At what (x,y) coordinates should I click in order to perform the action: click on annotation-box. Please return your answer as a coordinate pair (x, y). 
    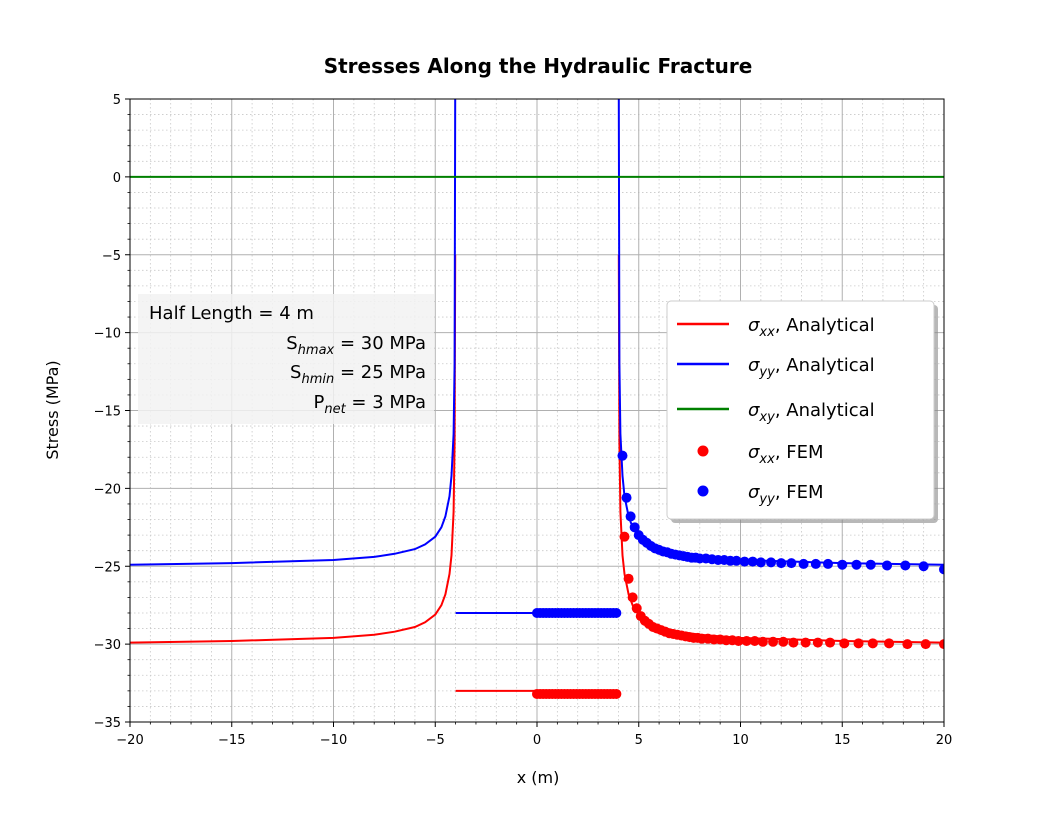
    Looking at the image, I should click on (286, 359).